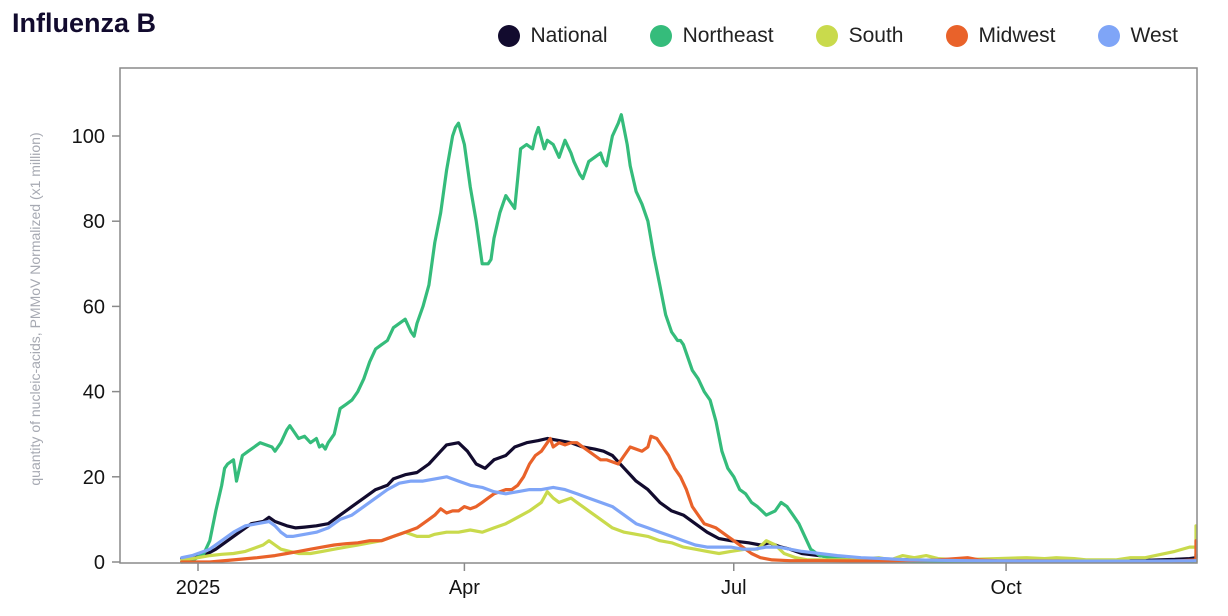  I want to click on legend-item-national: National, so click(552, 36).